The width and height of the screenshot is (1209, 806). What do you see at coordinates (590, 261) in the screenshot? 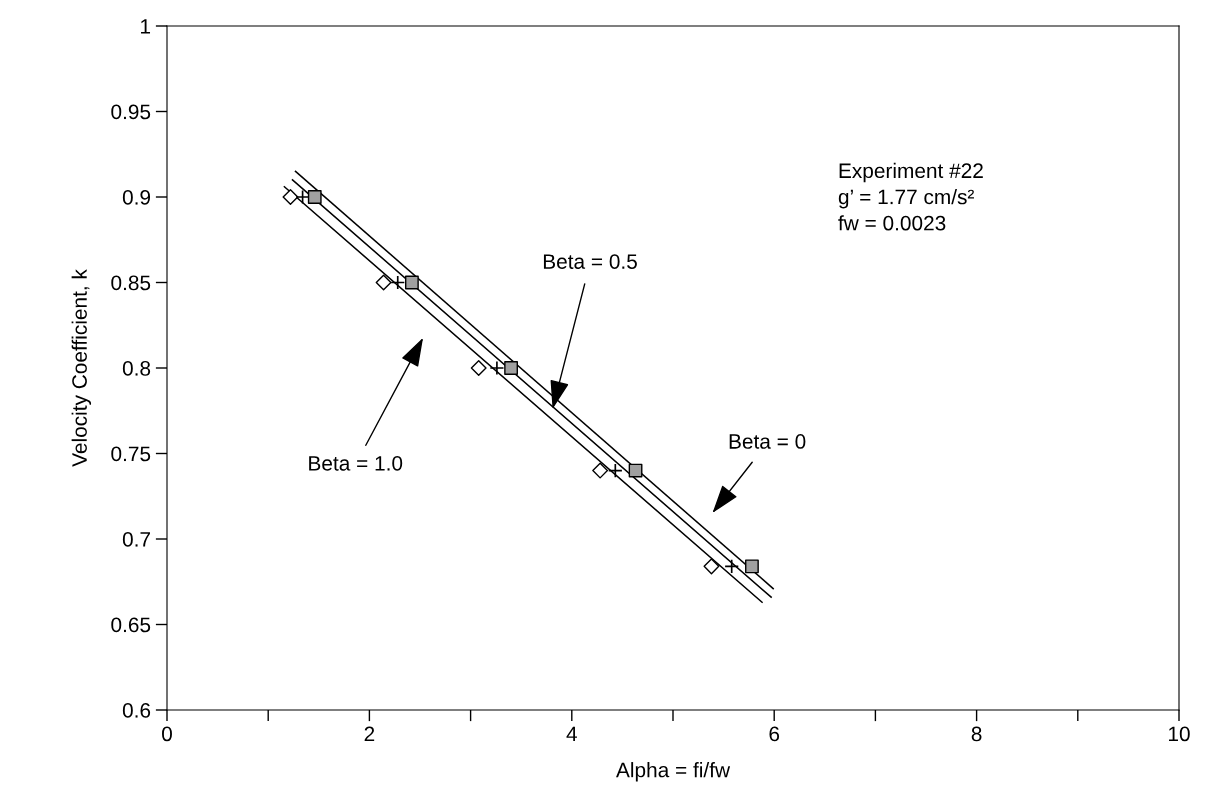
I see `annotation: Beta = 0.5` at bounding box center [590, 261].